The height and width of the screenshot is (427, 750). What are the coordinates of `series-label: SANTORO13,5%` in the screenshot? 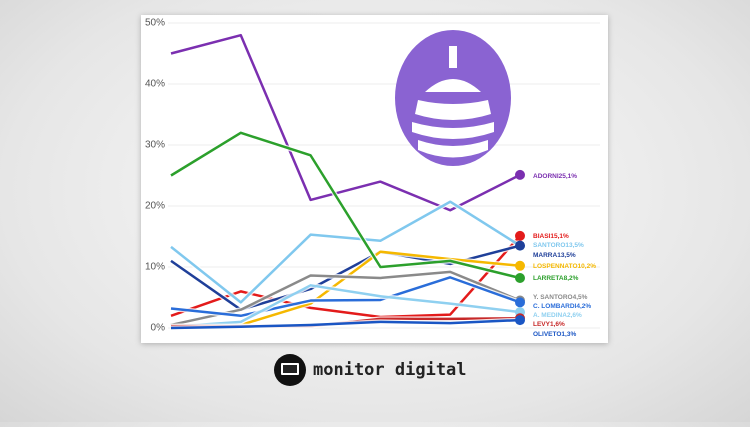 It's located at (558, 245).